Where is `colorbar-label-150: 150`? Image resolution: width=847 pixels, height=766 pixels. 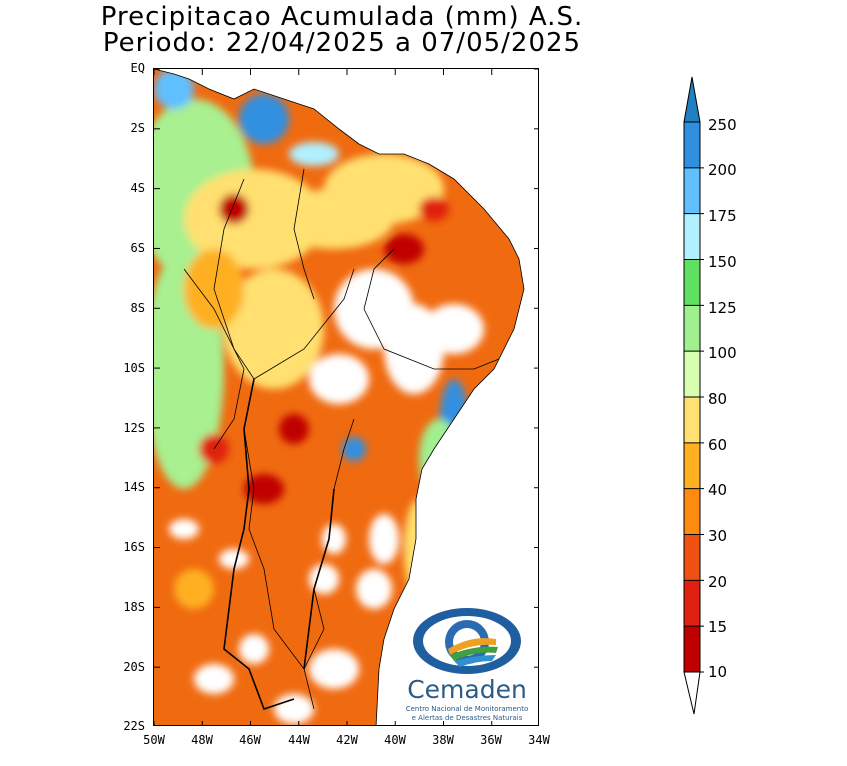 colorbar-label-150: 150 is located at coordinates (722, 262).